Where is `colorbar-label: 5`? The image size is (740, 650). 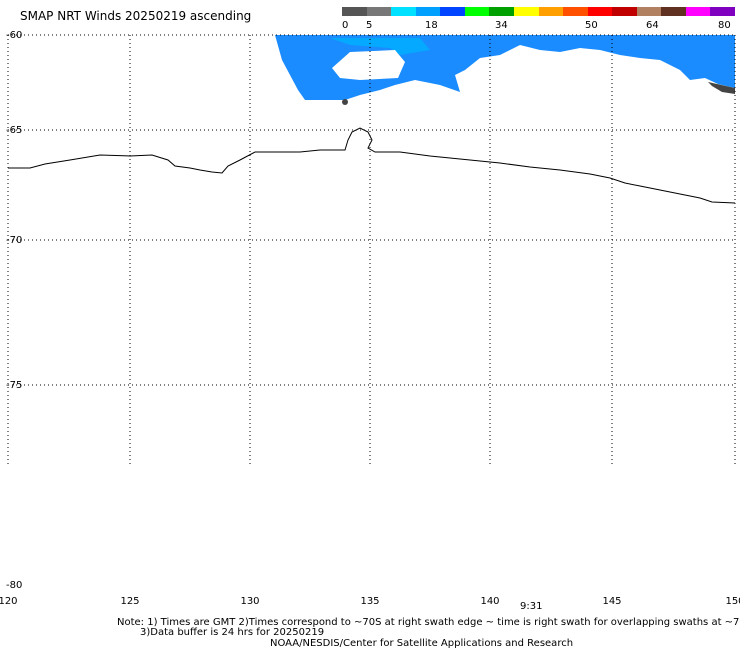 colorbar-label: 5 is located at coordinates (369, 25).